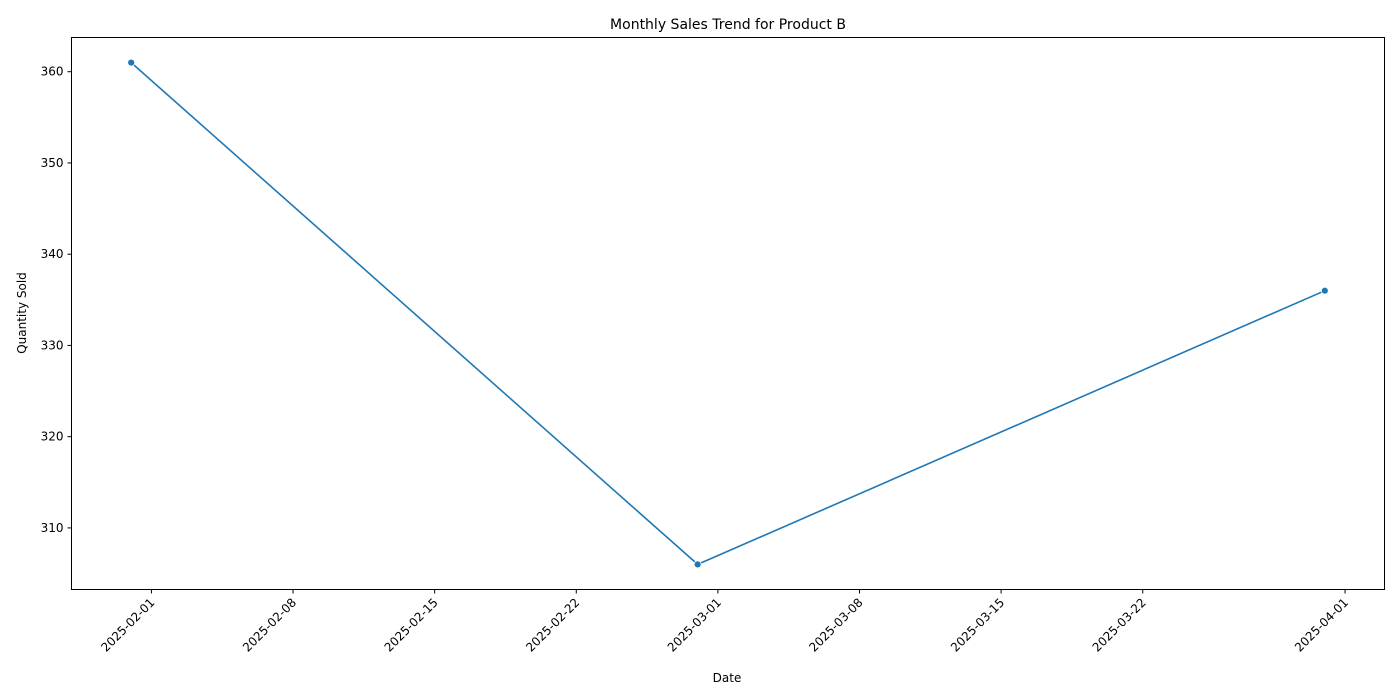 The width and height of the screenshot is (1400, 700). Describe the element at coordinates (52, 528) in the screenshot. I see `y-tick-label: 310` at that location.